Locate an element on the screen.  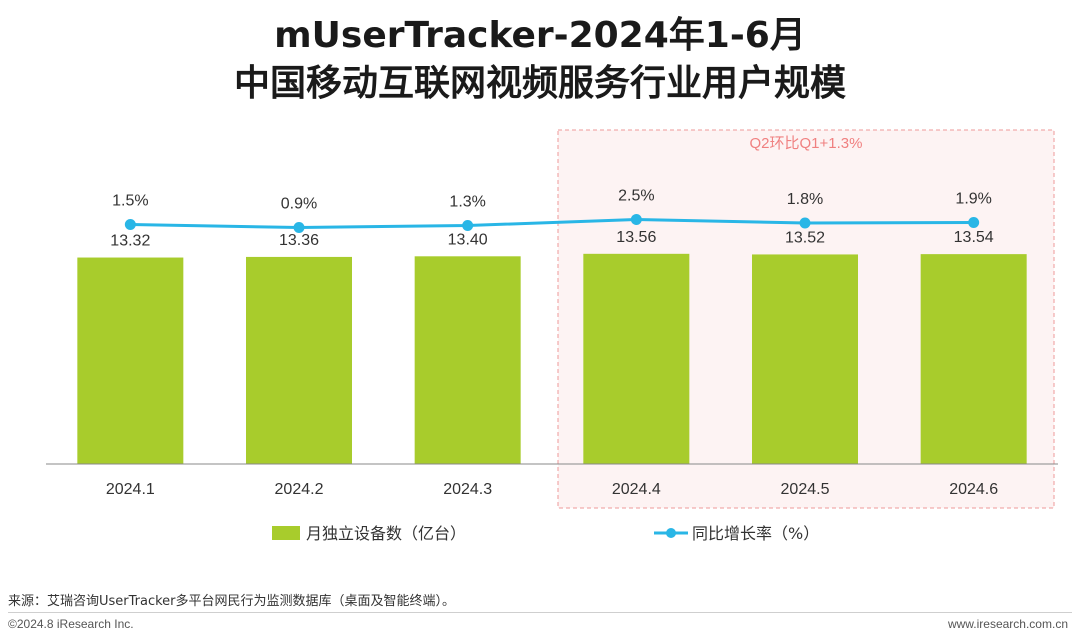
growth-point-2024.3 is located at coordinates (468, 225).